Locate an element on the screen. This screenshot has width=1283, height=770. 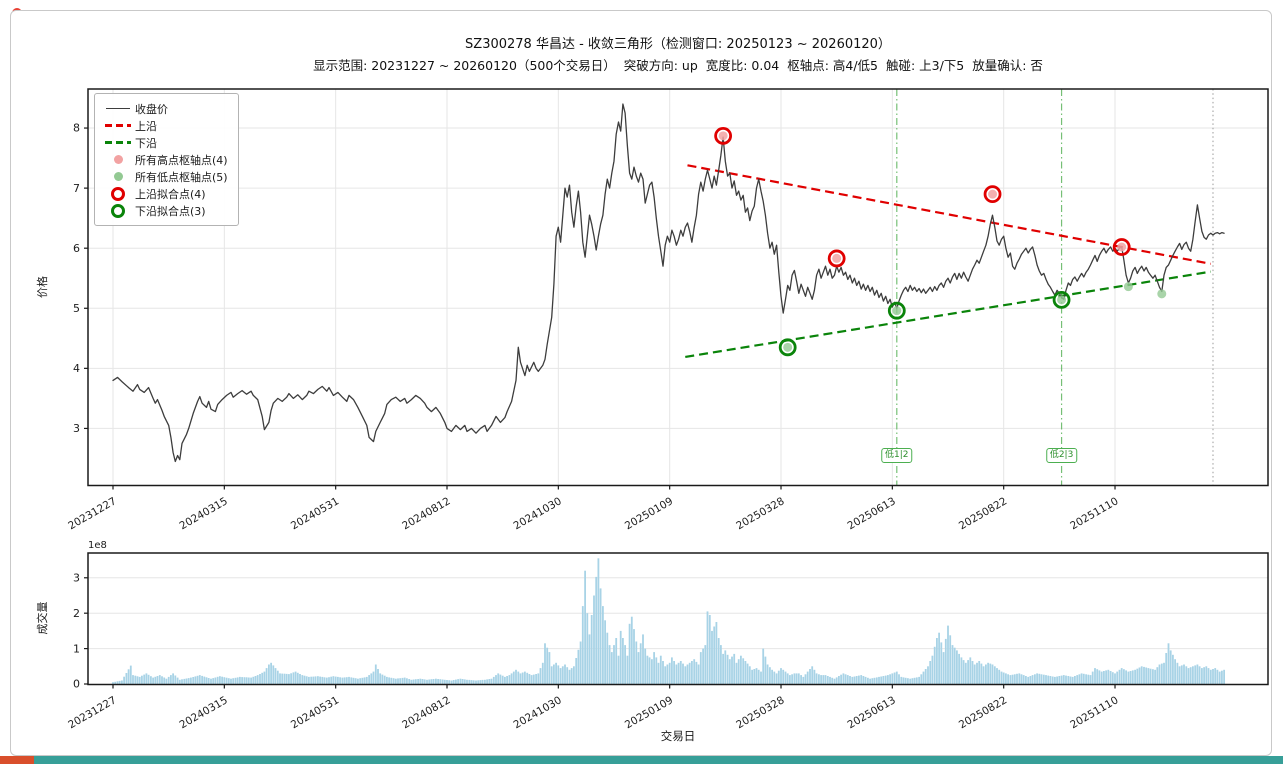
legend-item-label: 所有低点枢轴点(5) is located at coordinates (181, 177).